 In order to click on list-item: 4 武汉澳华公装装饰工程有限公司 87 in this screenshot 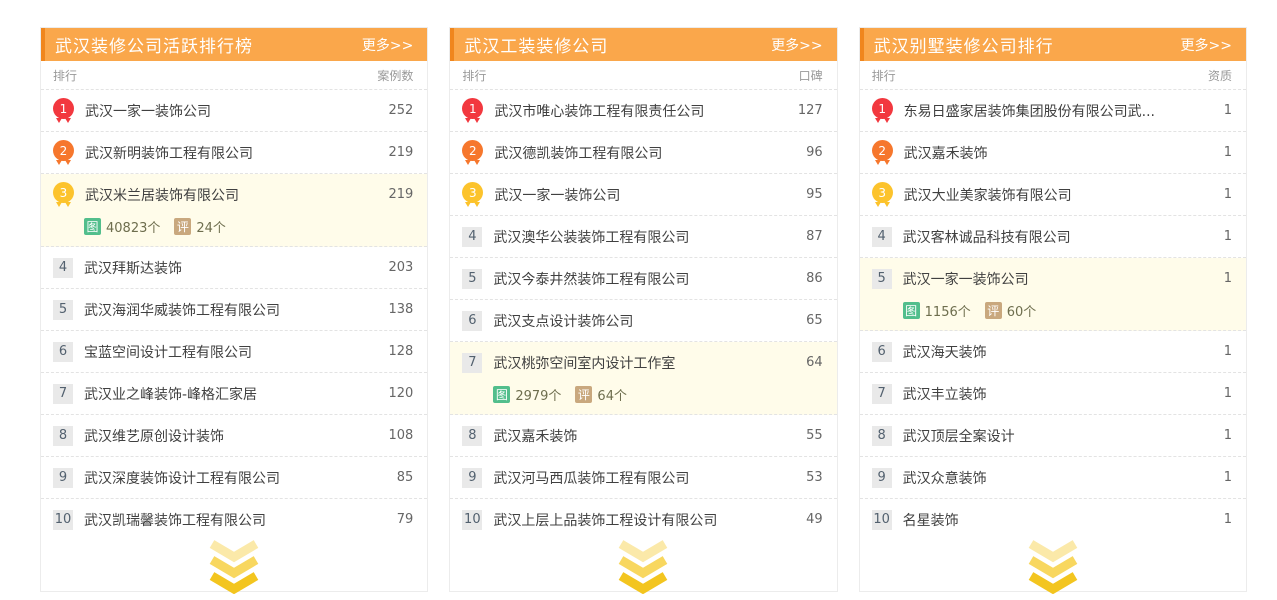, I will do `click(643, 237)`.